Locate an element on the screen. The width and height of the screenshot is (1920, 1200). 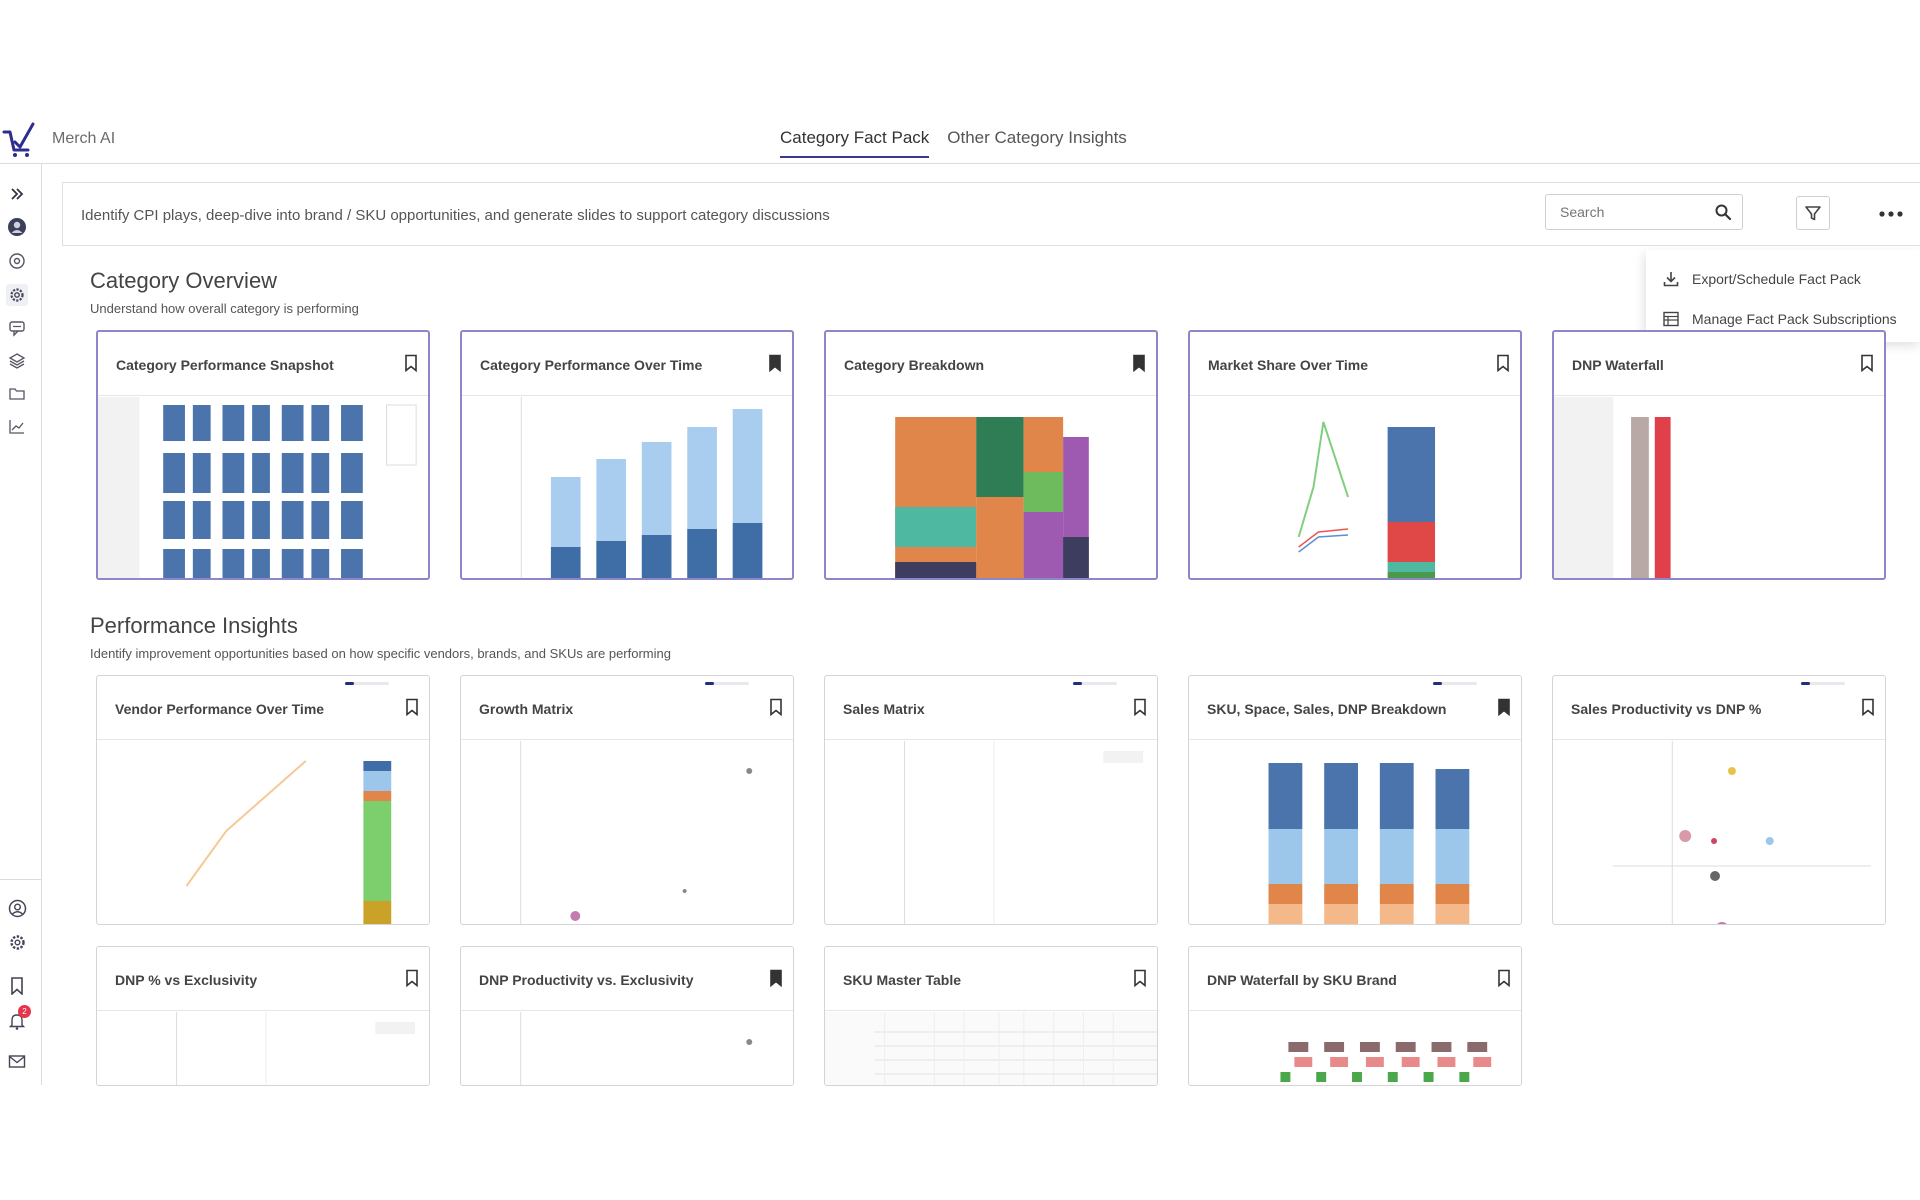
more-options-button is located at coordinates (1890, 214).